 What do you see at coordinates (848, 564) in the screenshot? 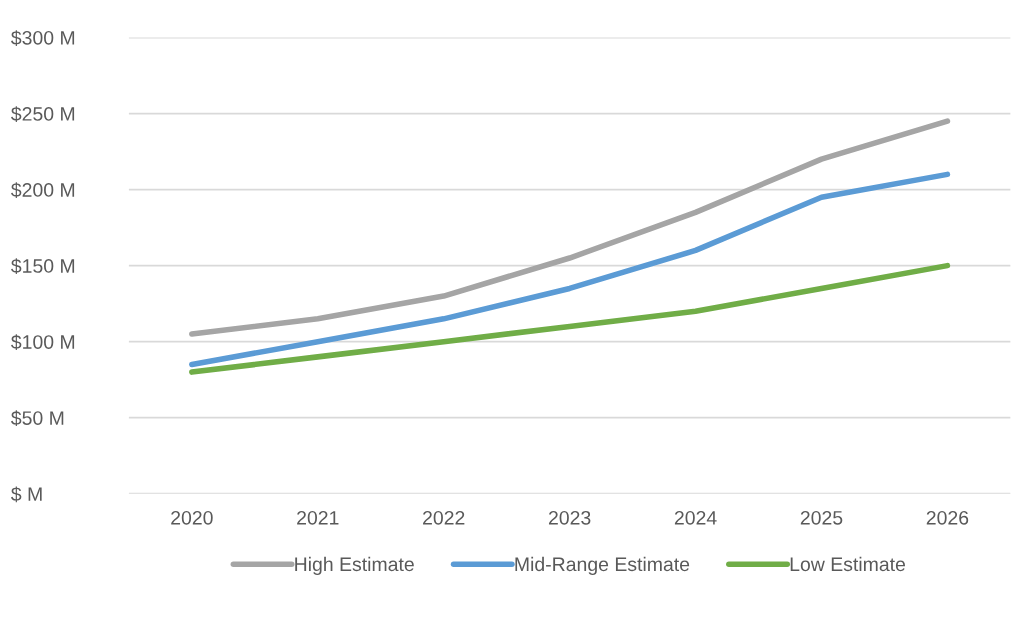
I see `legend-label: Low Estimate` at bounding box center [848, 564].